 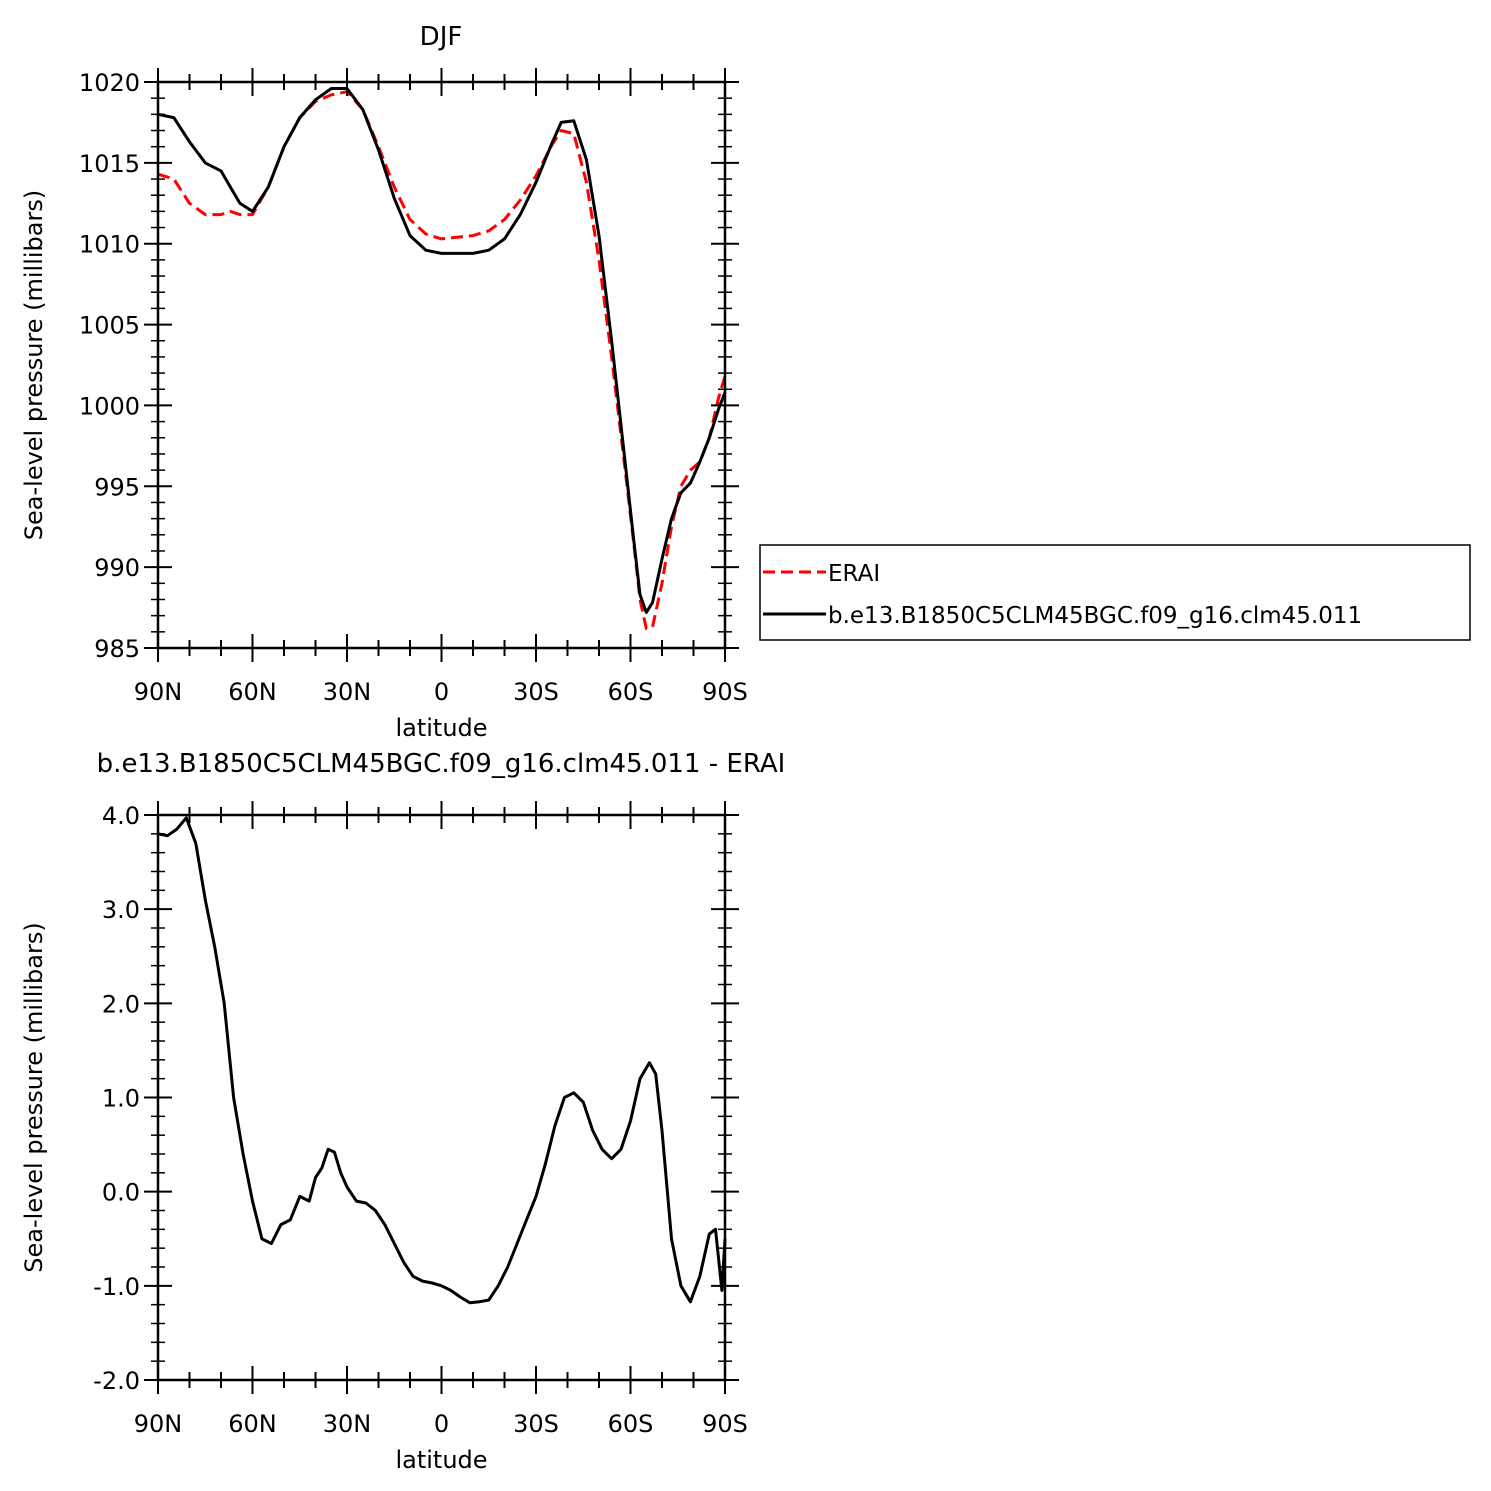 What do you see at coordinates (854, 574) in the screenshot?
I see `legend-label: ERAI` at bounding box center [854, 574].